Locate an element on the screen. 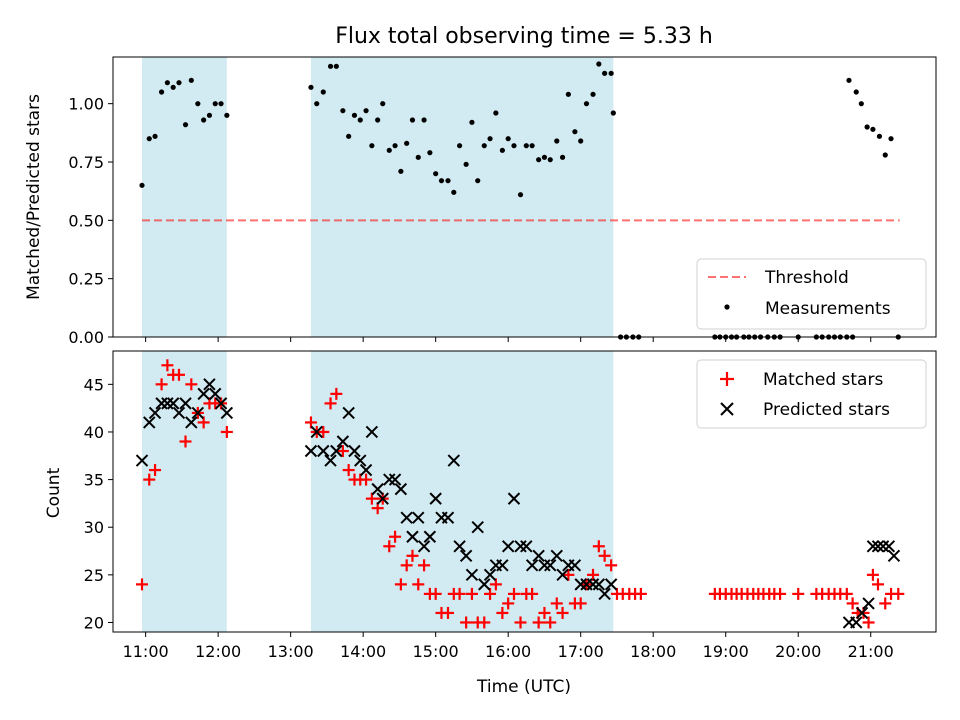  legend-threshold-label: Threshold is located at coordinates (806, 278).